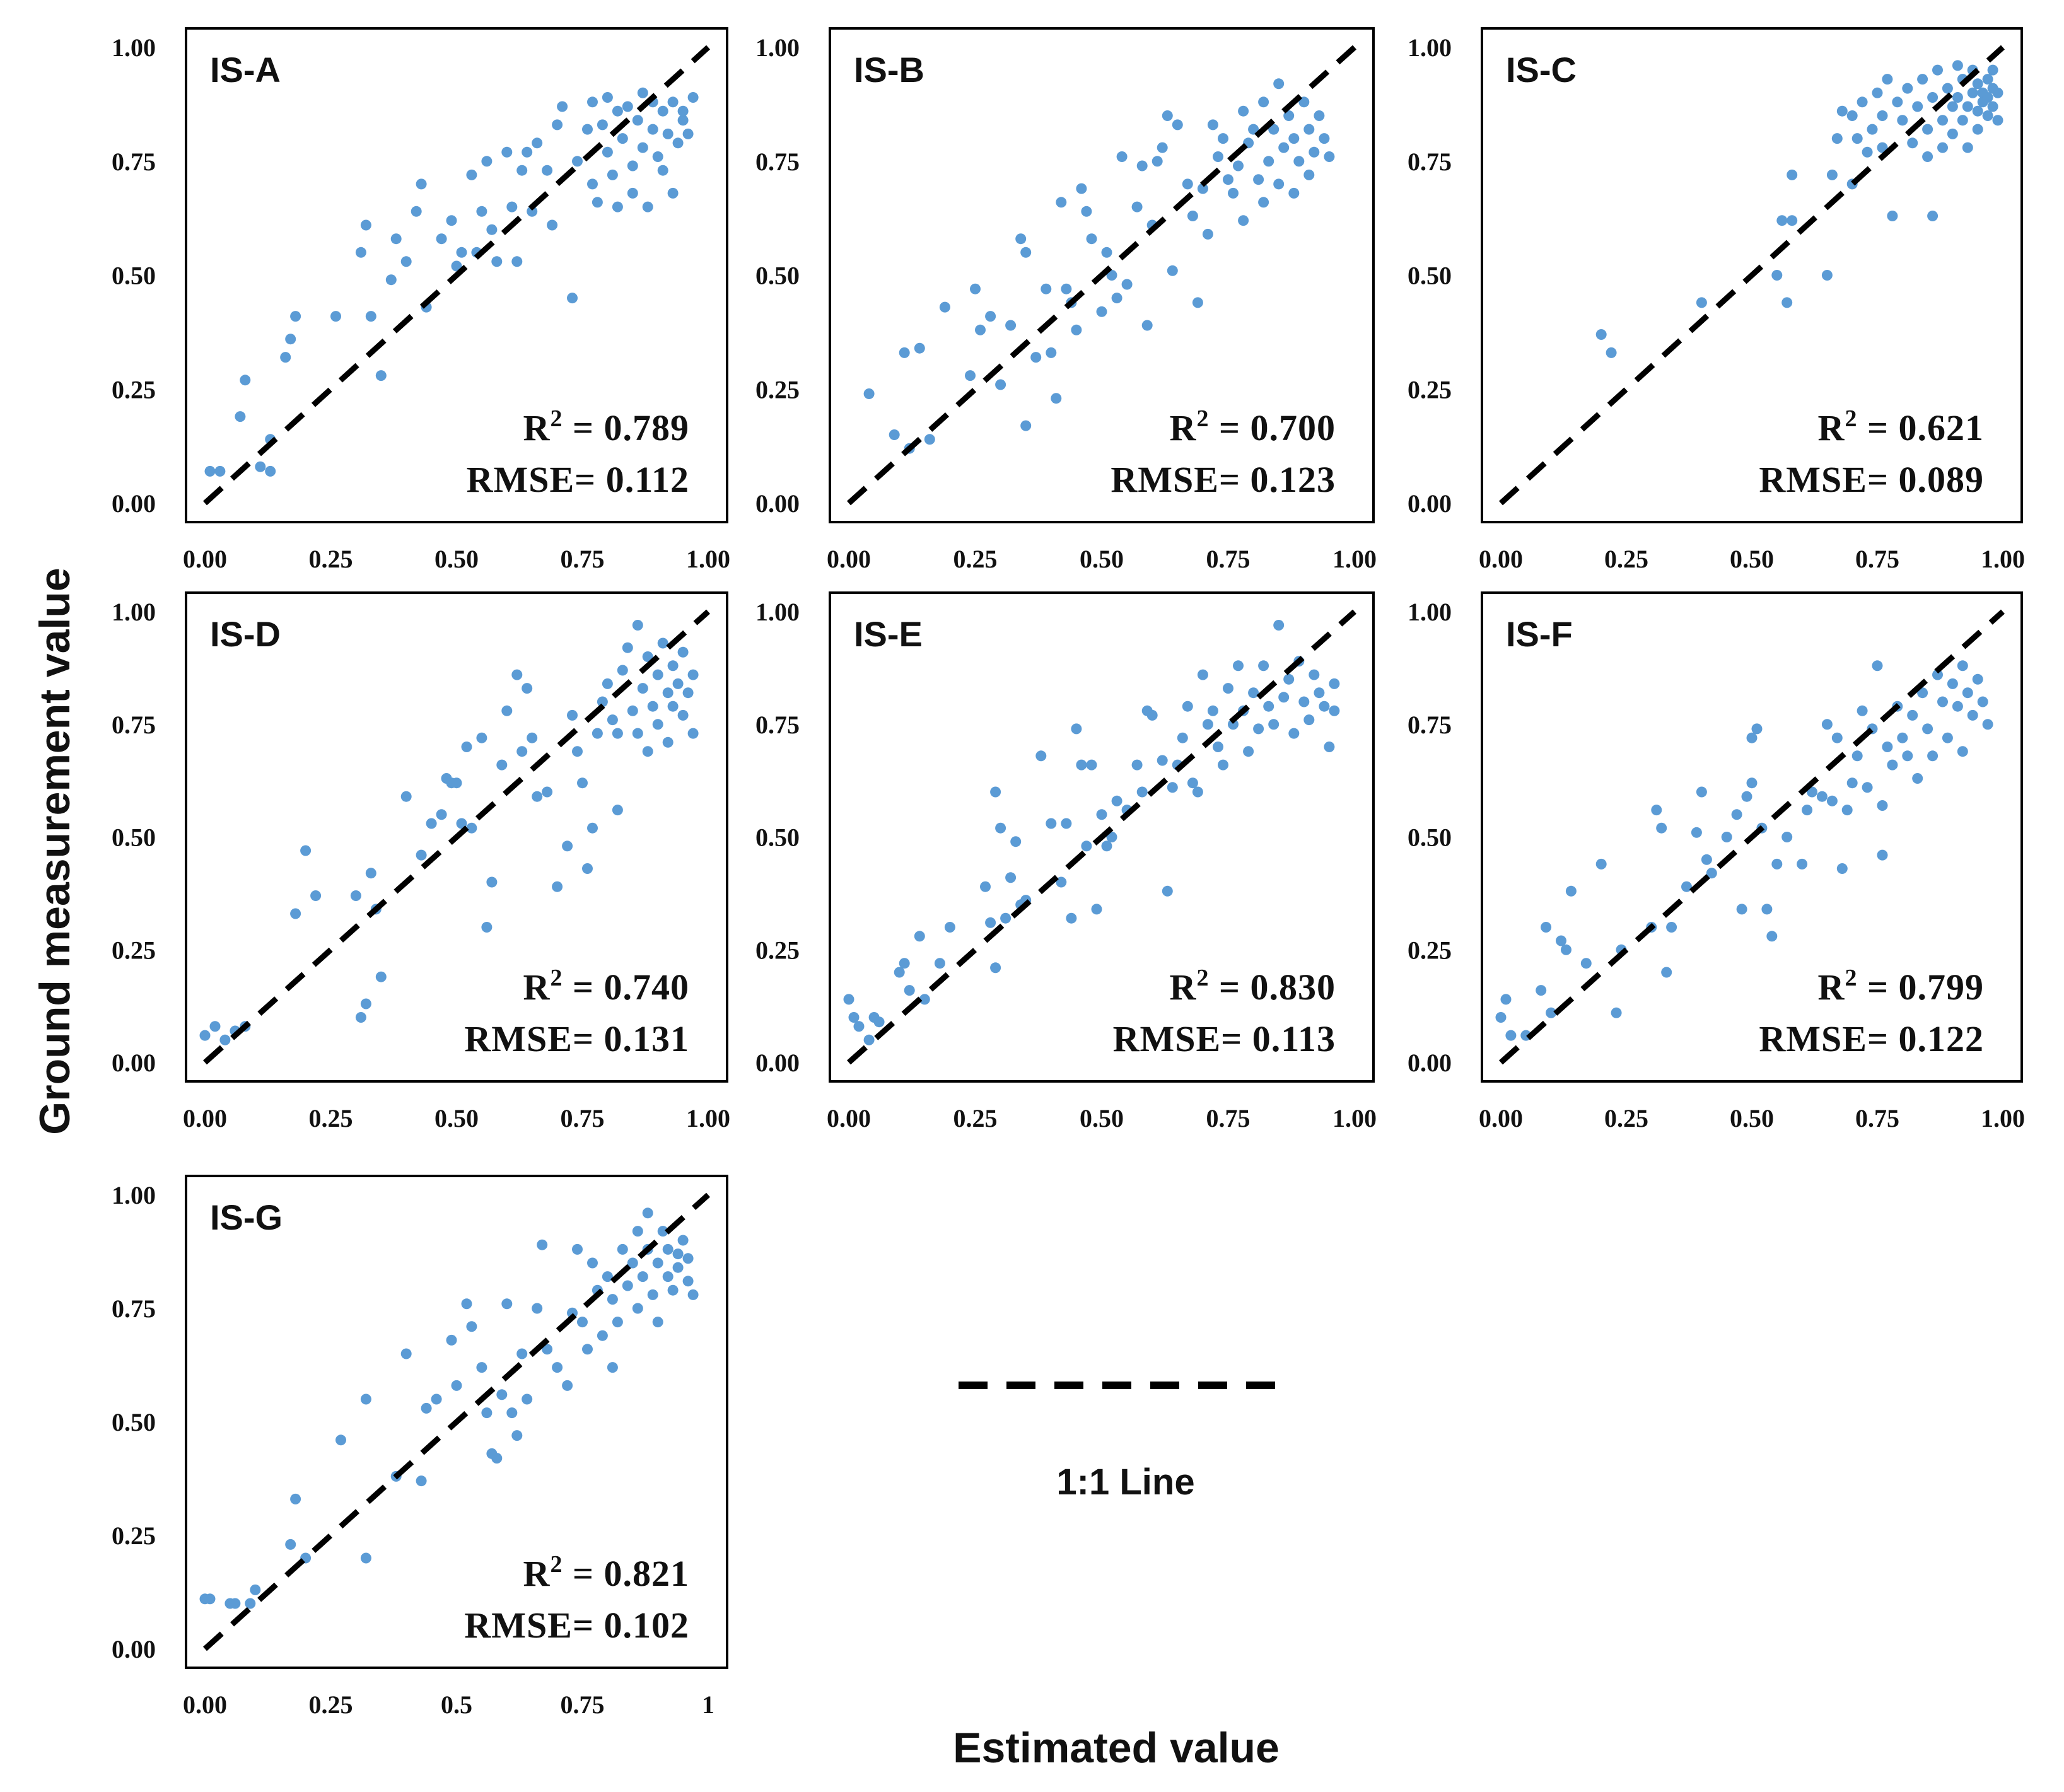 The width and height of the screenshot is (2064, 1792). What do you see at coordinates (1253, 426) in the screenshot?
I see `r-squared-label: R2 = 0.700` at bounding box center [1253, 426].